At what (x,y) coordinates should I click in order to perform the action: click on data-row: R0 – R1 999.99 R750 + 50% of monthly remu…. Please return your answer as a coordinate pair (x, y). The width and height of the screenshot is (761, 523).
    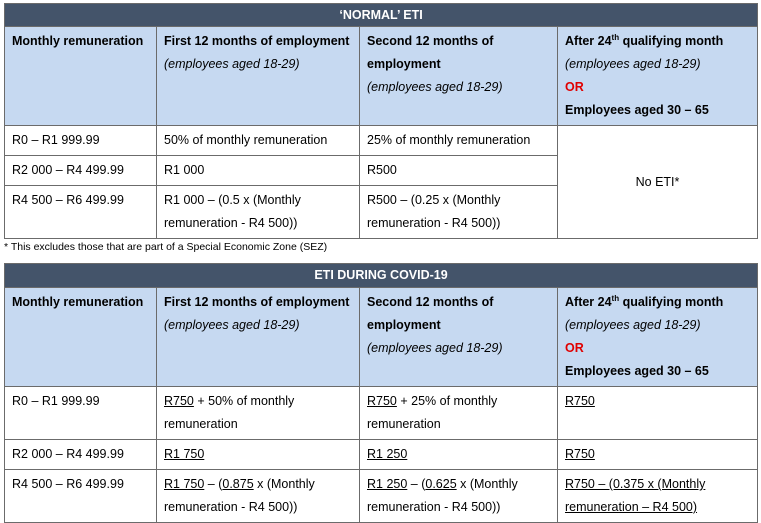
    Looking at the image, I should click on (381, 413).